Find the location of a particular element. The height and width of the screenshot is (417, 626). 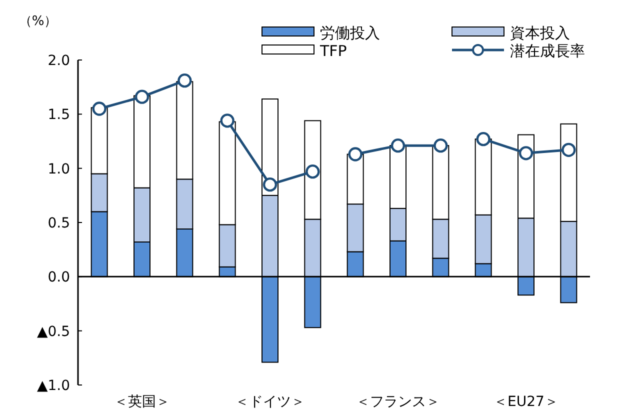

y-tick-label: 1.5 is located at coordinates (59, 115).